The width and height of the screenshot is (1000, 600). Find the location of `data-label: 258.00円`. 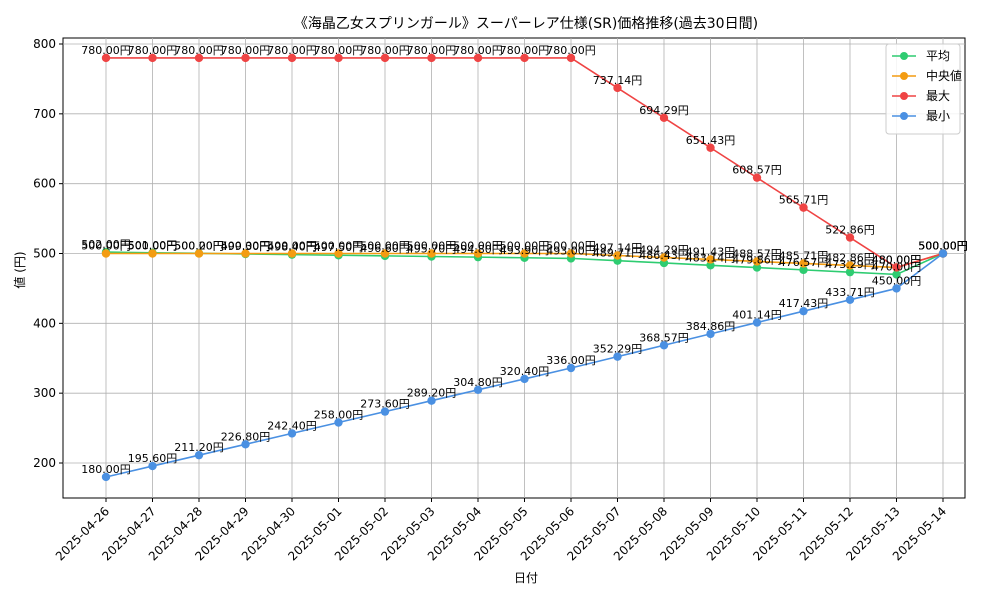

data-label: 258.00円 is located at coordinates (339, 414).